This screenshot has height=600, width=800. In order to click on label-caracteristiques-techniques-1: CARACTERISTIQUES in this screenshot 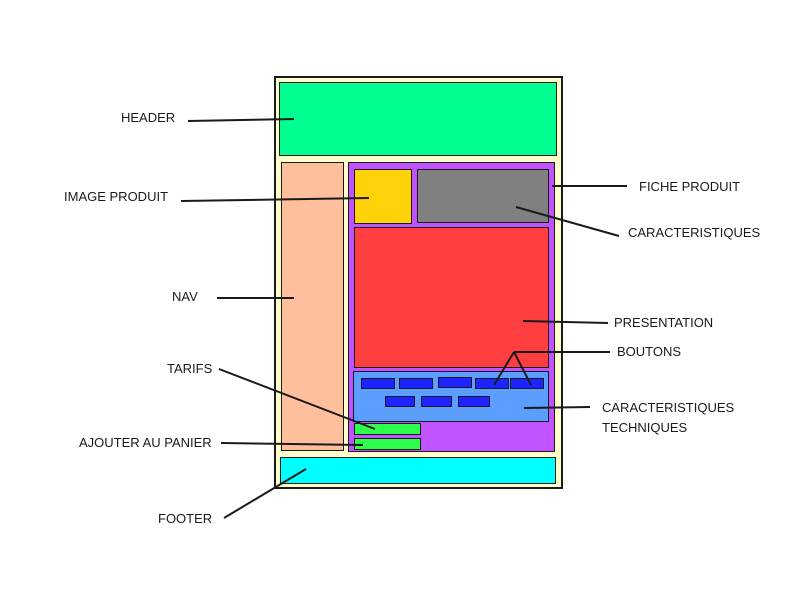, I will do `click(668, 407)`.